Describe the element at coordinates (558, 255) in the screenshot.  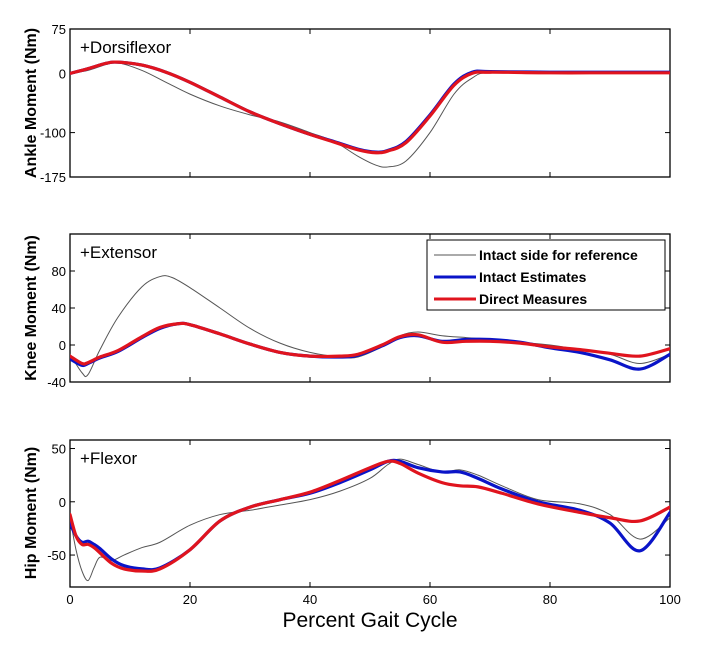
I see `legend-entry-label: Intact side for reference` at that location.